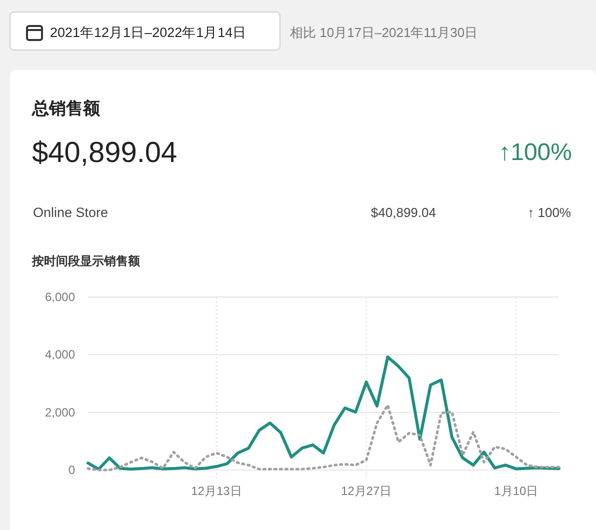 The image size is (596, 530). Describe the element at coordinates (535, 152) in the screenshot. I see `text: ↑100%` at that location.